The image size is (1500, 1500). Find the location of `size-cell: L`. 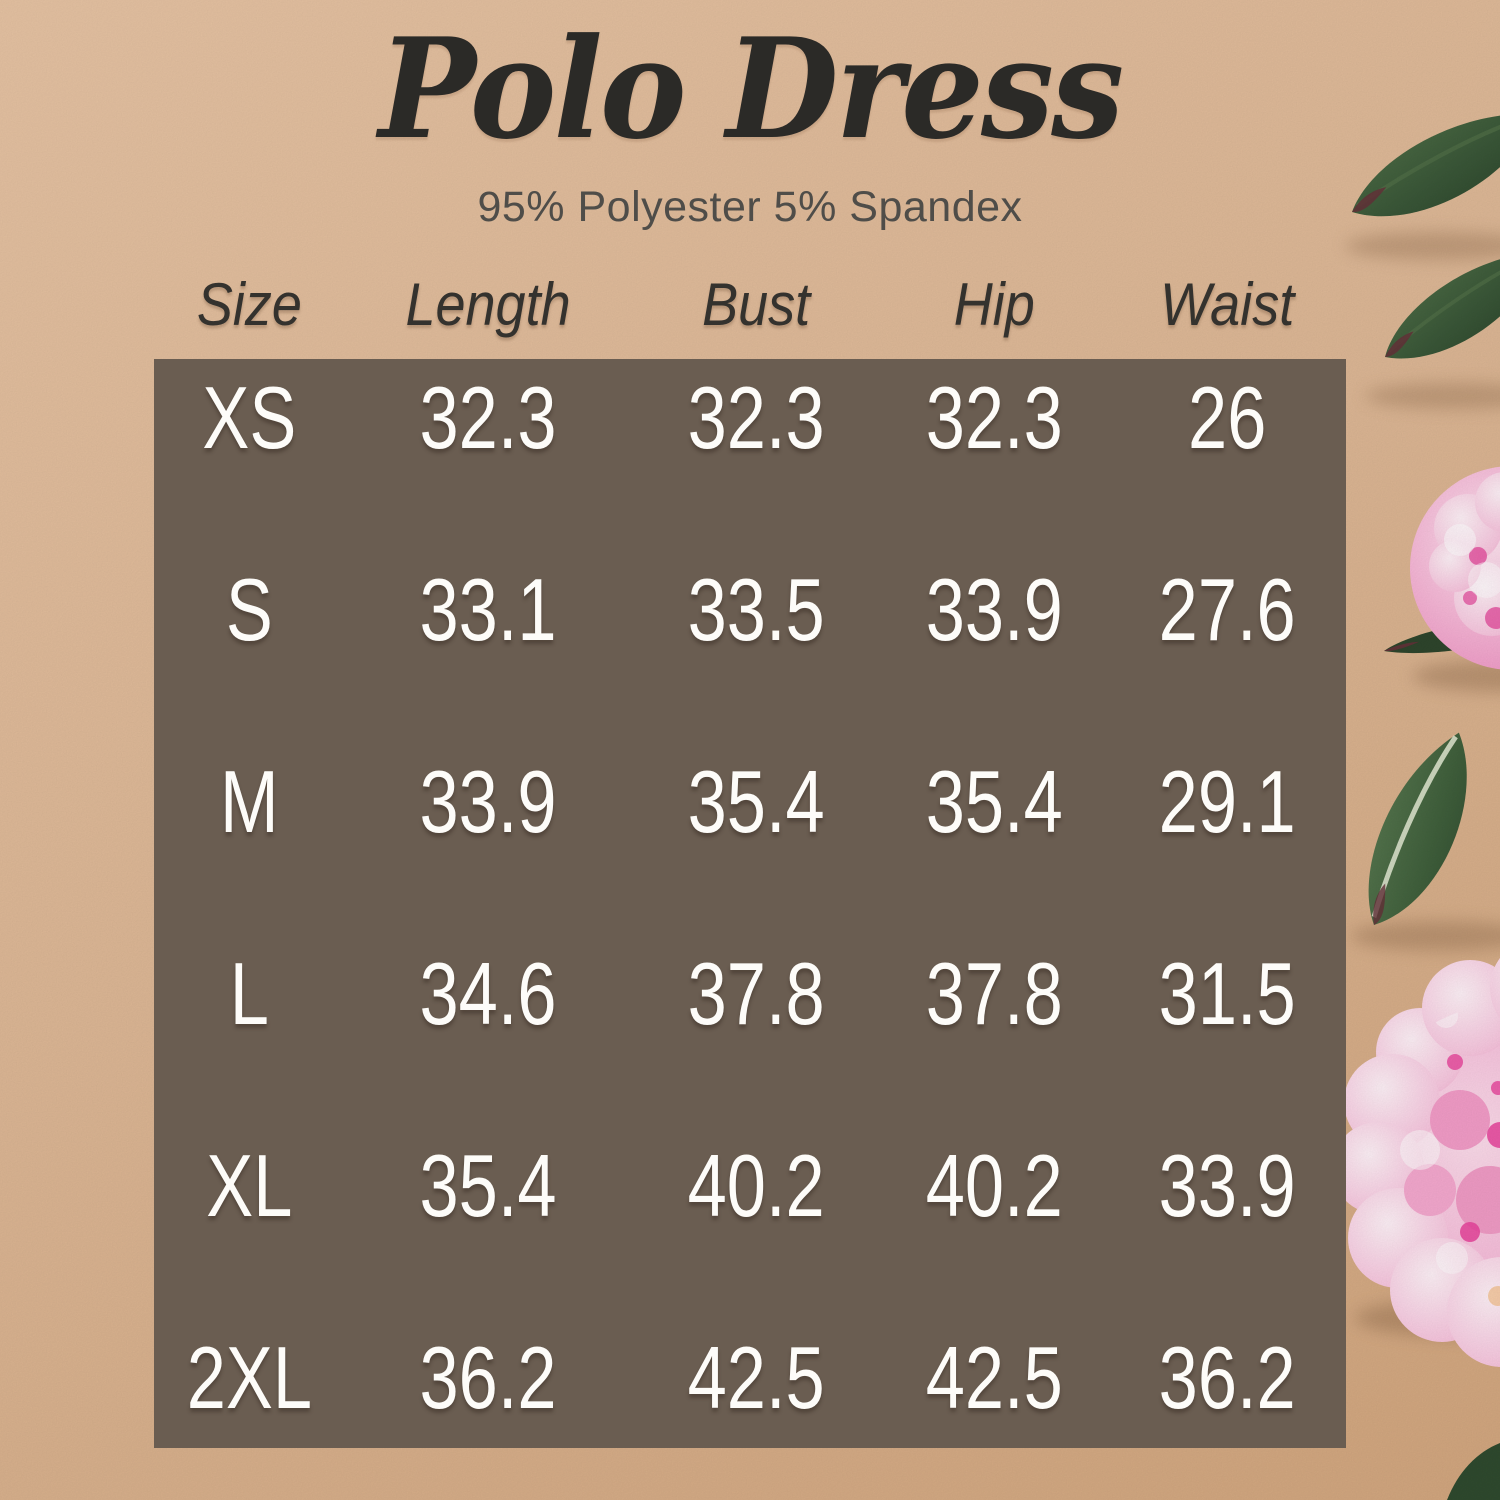

size-cell: L is located at coordinates (249, 993).